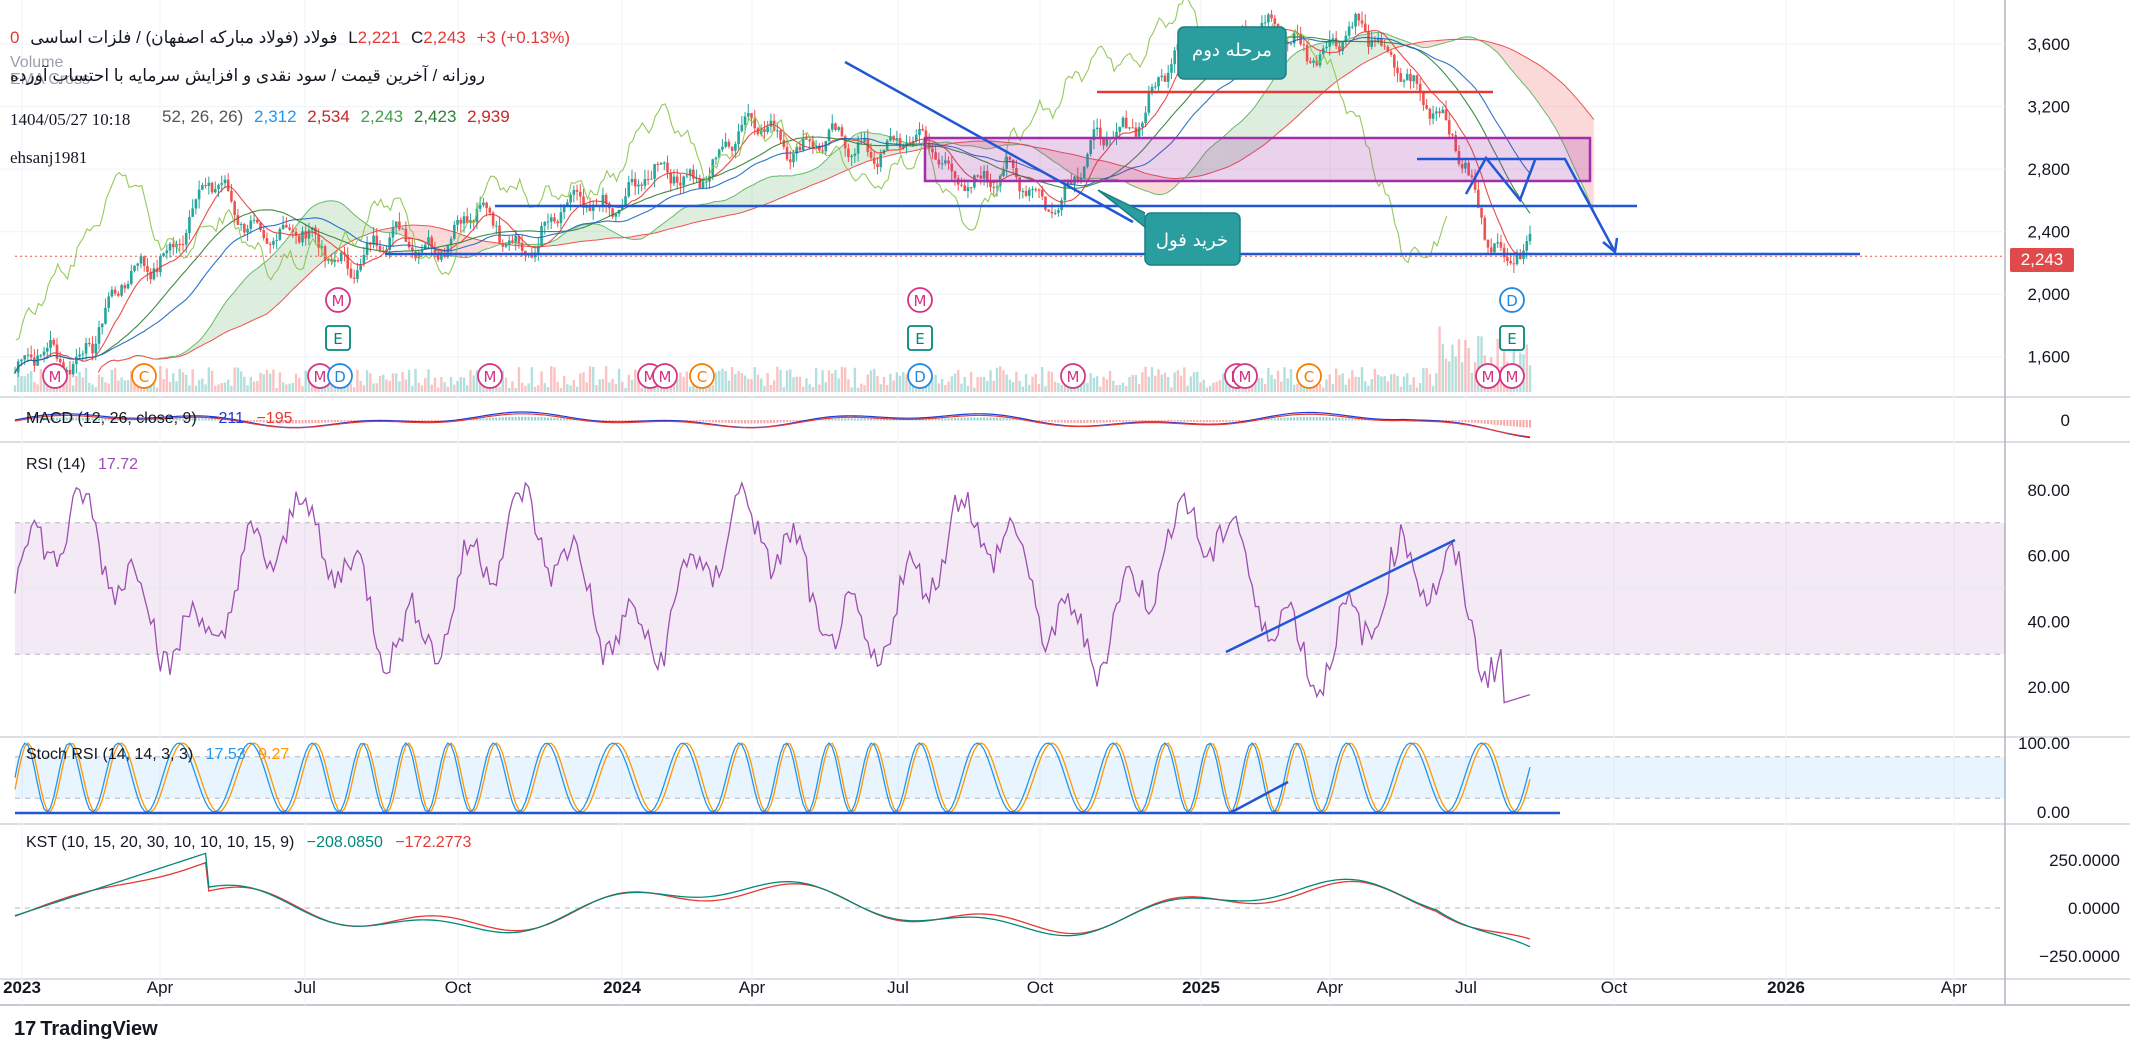  Describe the element at coordinates (39, 63) in the screenshot. I see `volume-legend: Volume` at that location.